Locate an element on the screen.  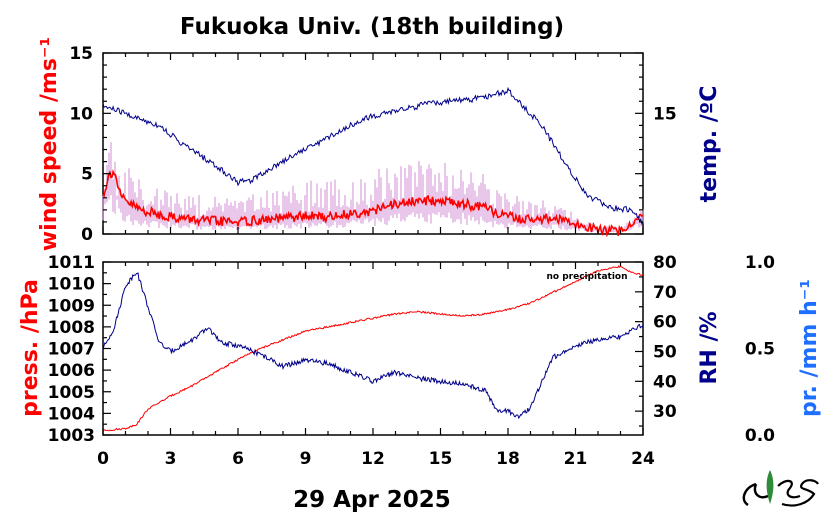
humidity-tick-label: 30 is located at coordinates (665, 412).